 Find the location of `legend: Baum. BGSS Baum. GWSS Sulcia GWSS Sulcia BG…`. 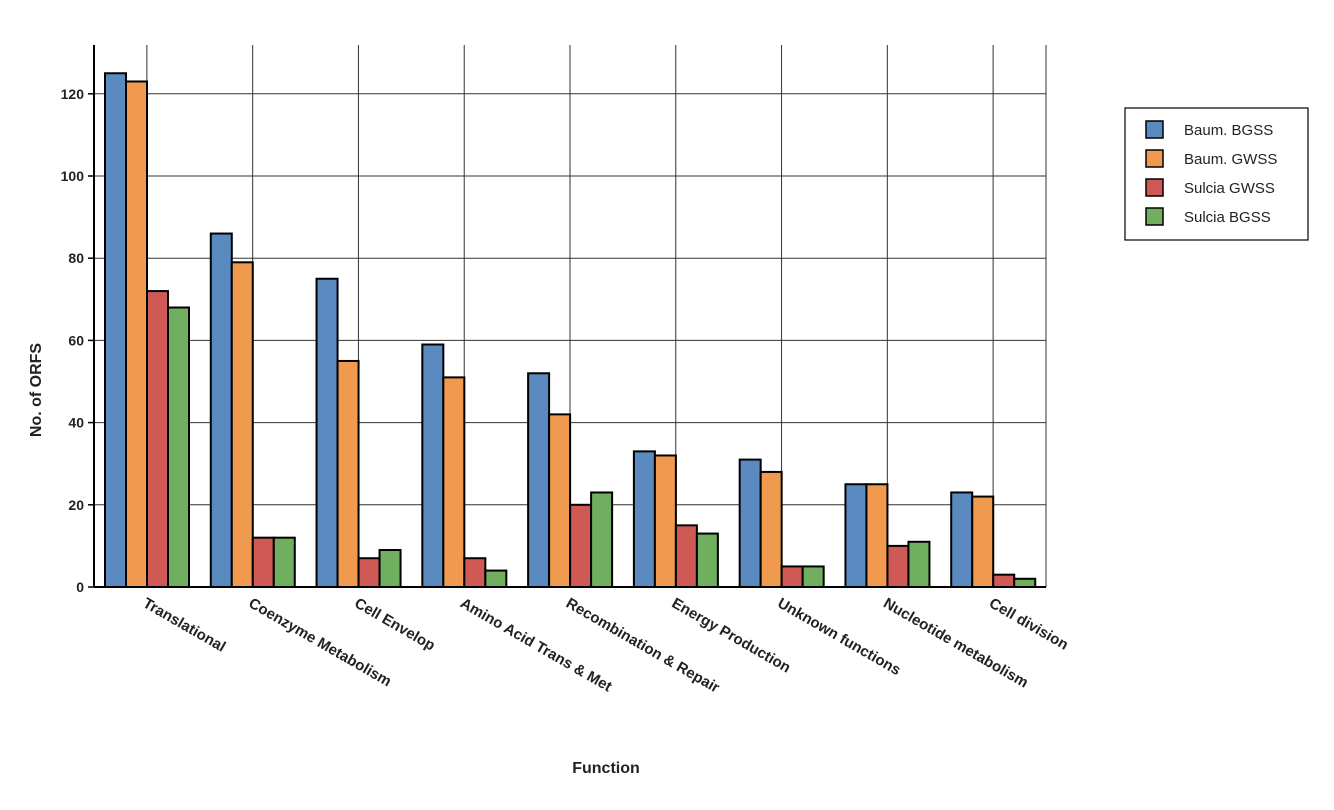

legend: Baum. BGSS Baum. GWSS Sulcia GWSS Sulcia BG… is located at coordinates (1216, 174).